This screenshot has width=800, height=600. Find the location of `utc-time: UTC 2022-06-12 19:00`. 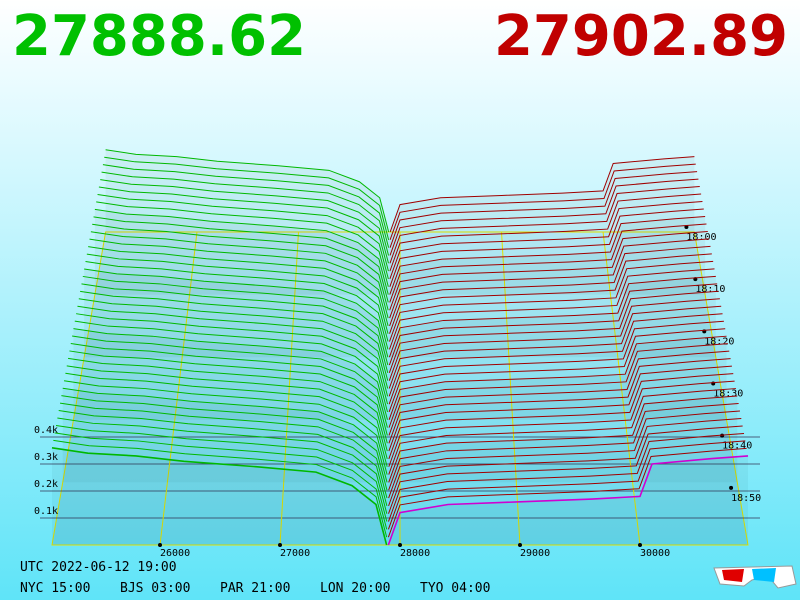

utc-time: UTC 2022-06-12 19:00 is located at coordinates (98, 567).